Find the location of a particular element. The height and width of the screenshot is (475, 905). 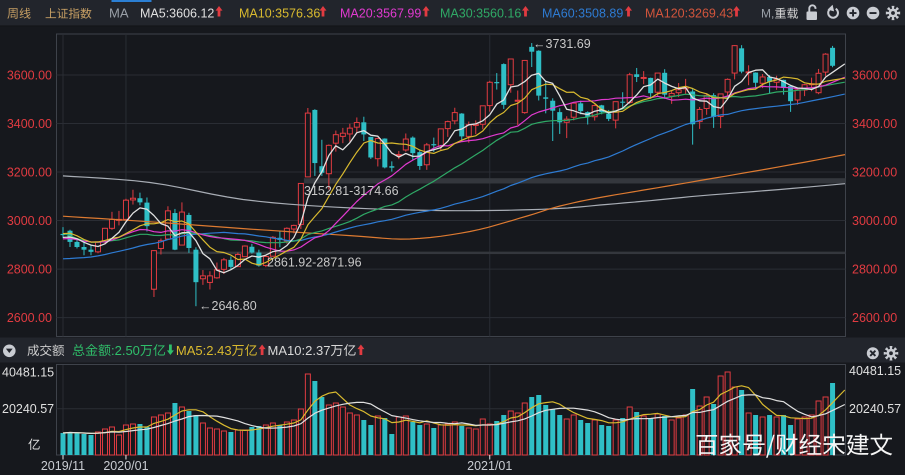

svg-text: MA60:3508.89 is located at coordinates (582, 13).